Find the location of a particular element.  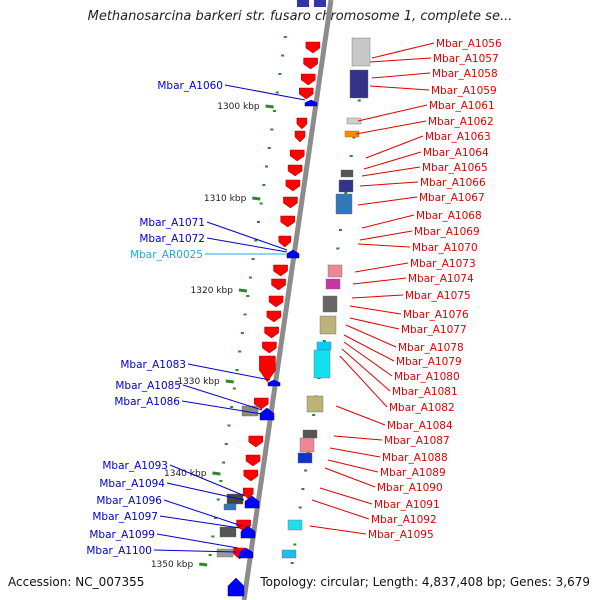

gene-label: Mbar_A1093 is located at coordinates (135, 466).